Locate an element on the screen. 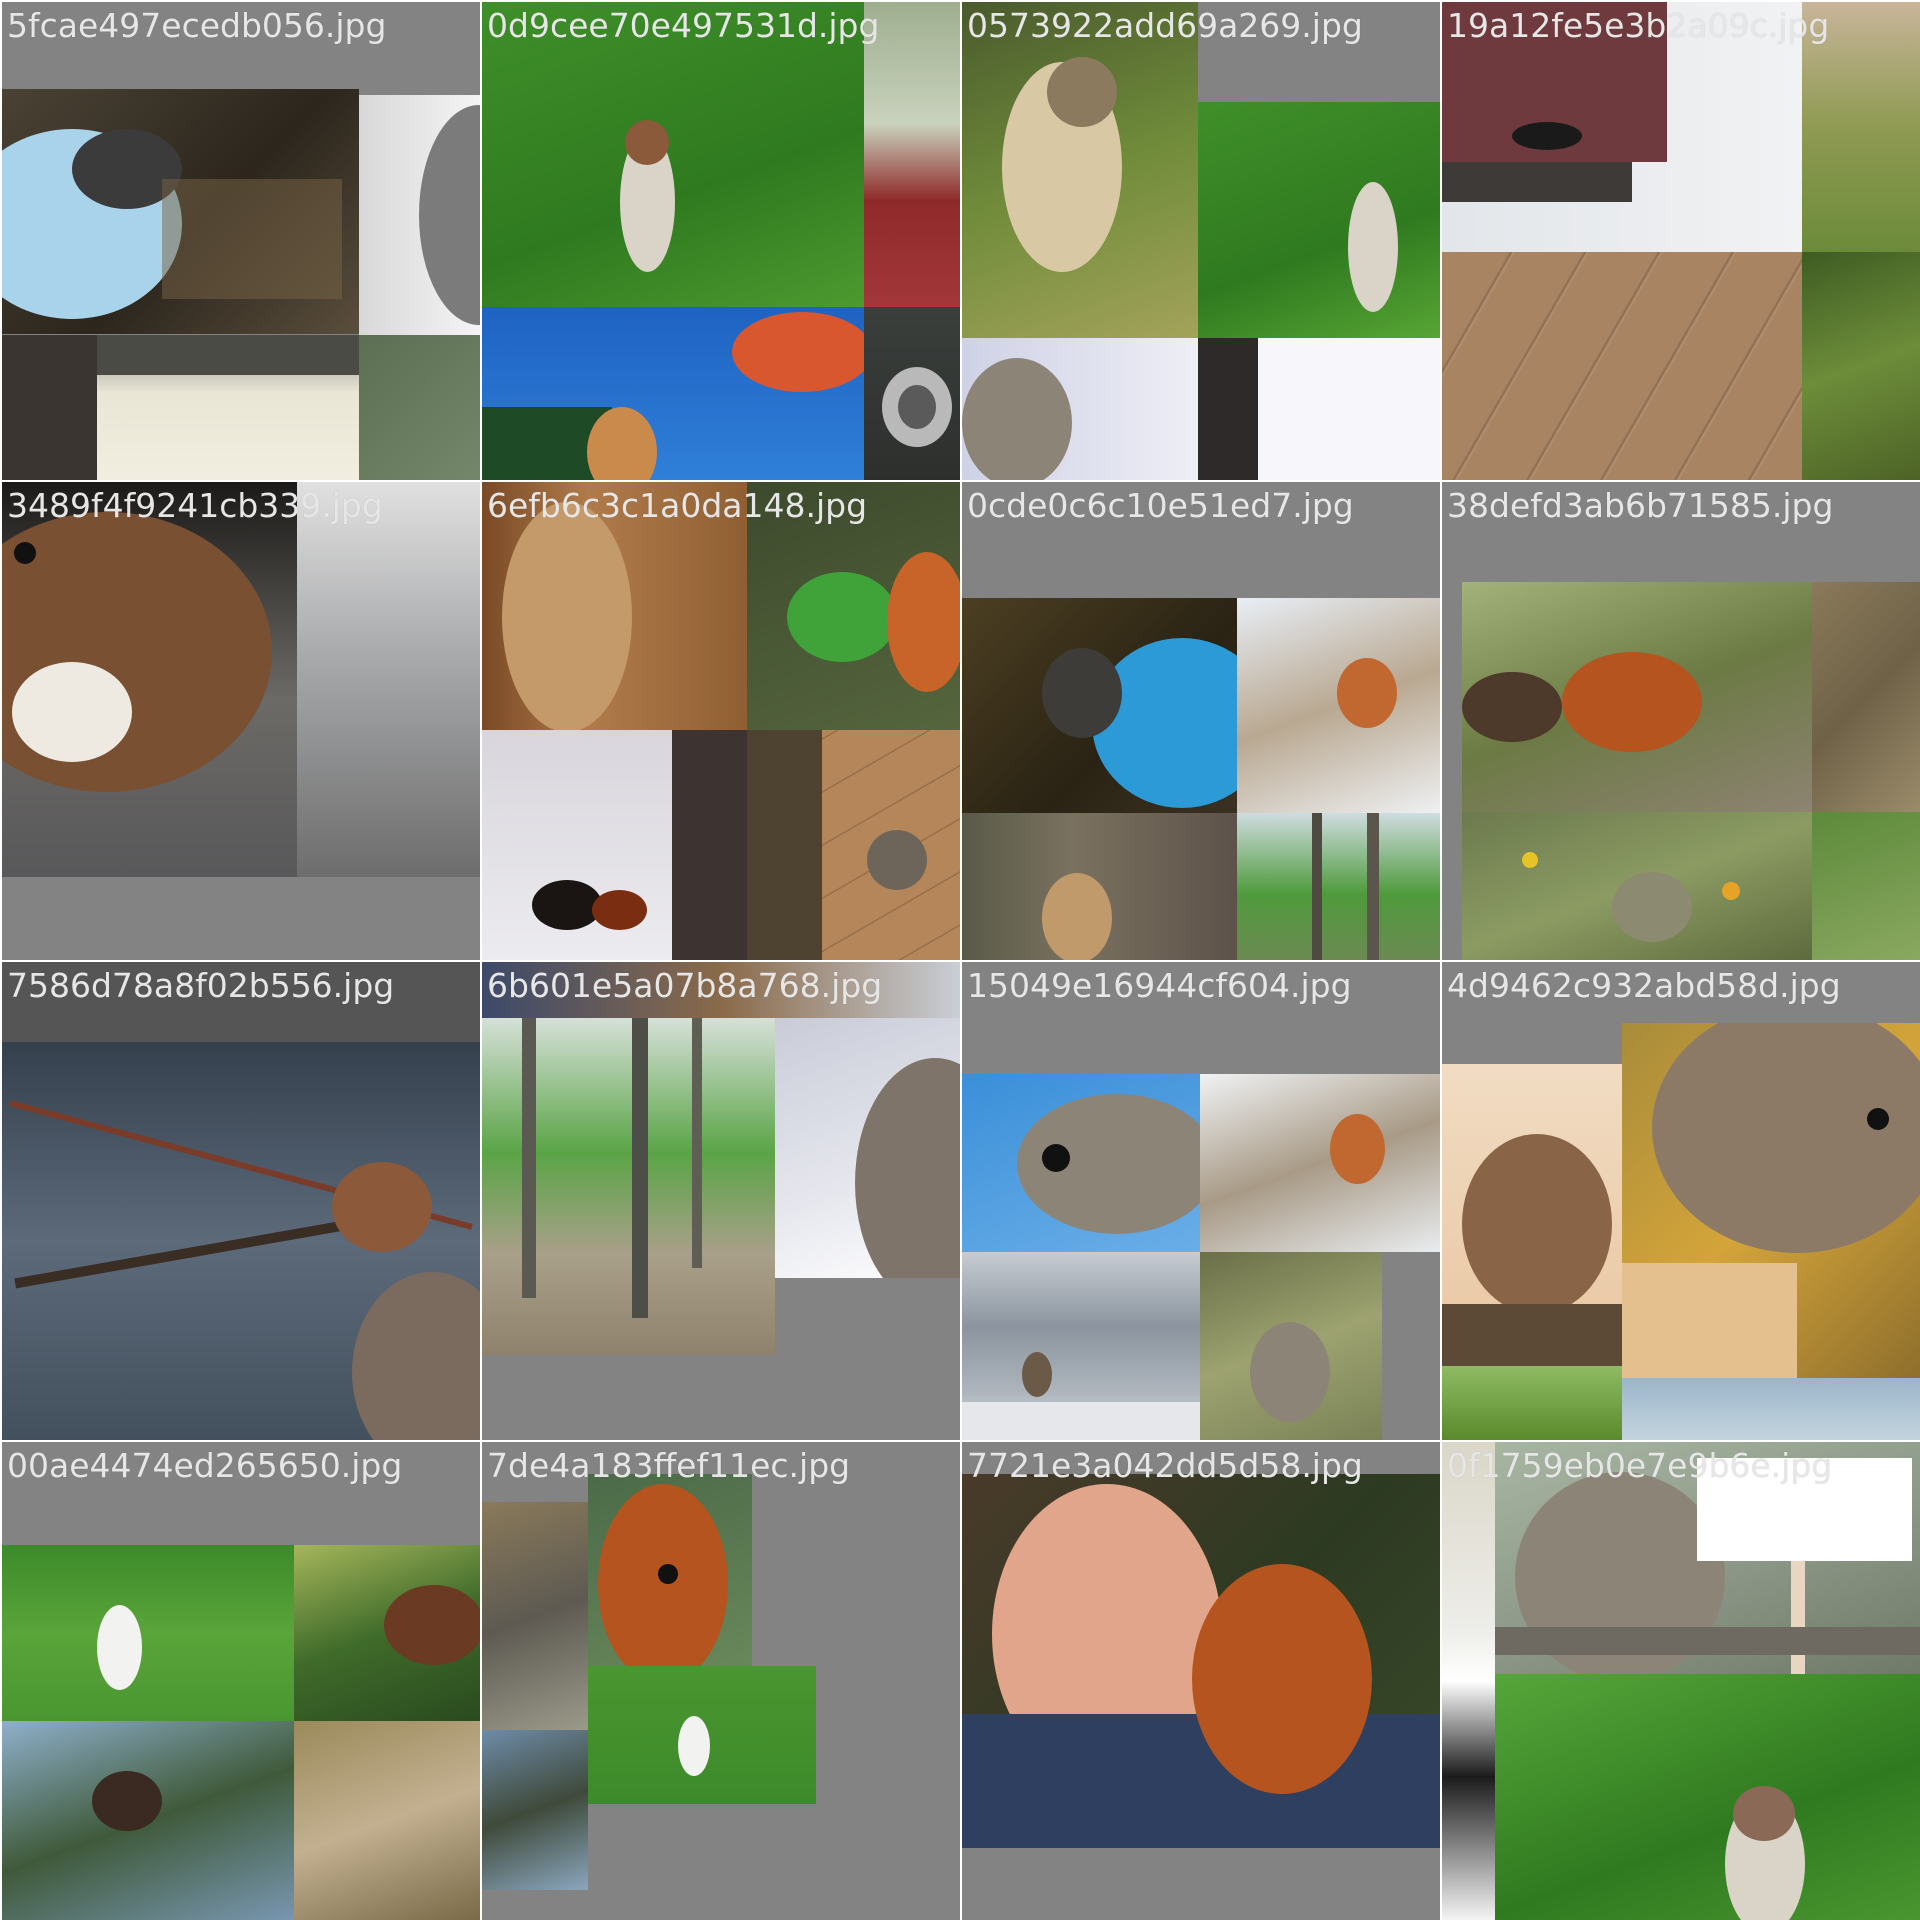 The height and width of the screenshot is (1920, 1920). image-tile: 15049e16944cf604.jpg is located at coordinates (1201, 1201).